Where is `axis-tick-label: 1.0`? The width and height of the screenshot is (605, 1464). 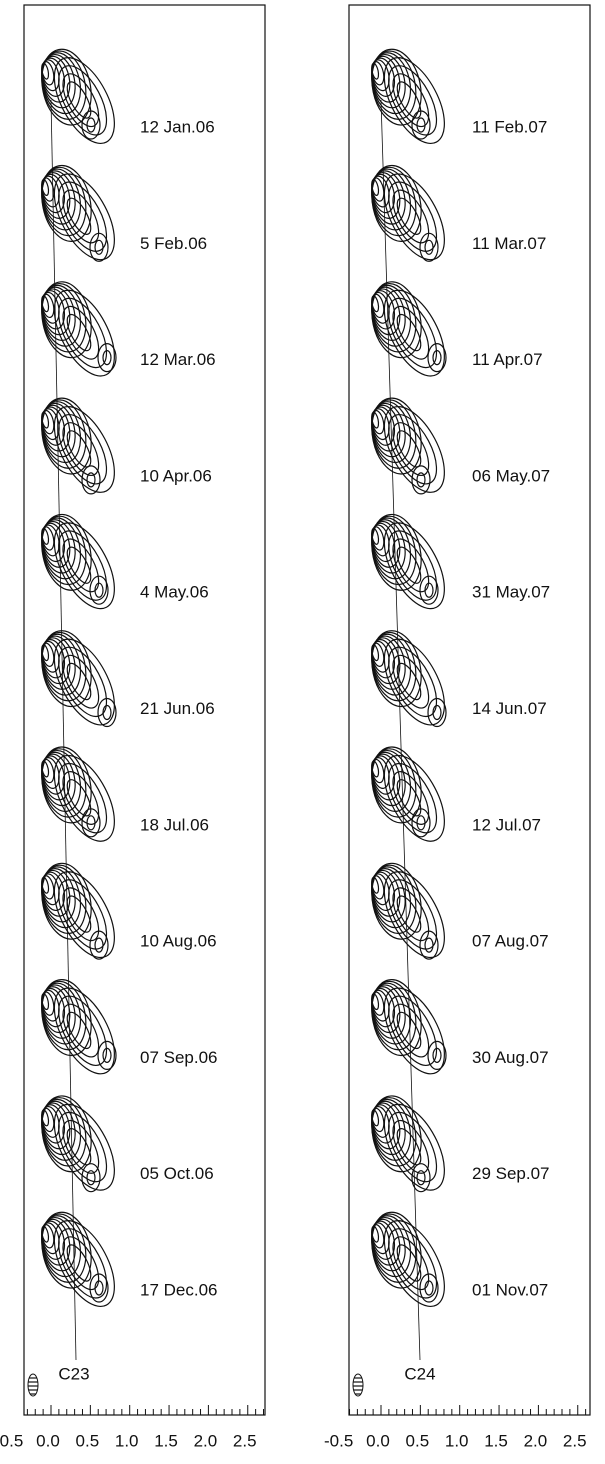
axis-tick-label: 1.0 is located at coordinates (127, 1440).